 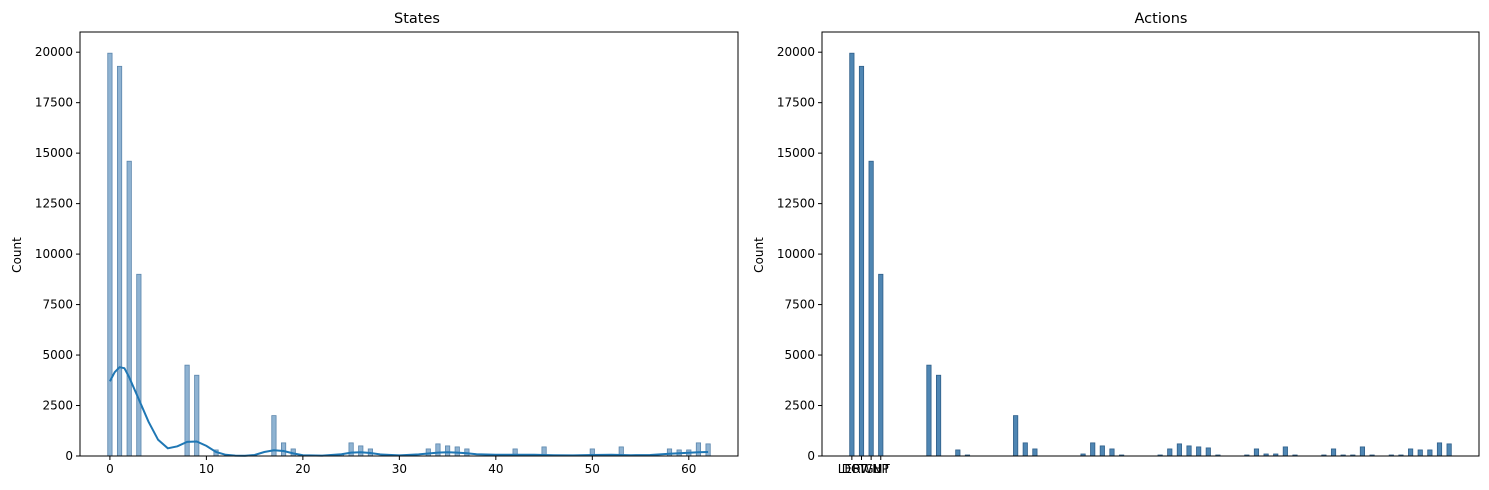 I want to click on x-tick-label: 10, so click(x=206, y=469).